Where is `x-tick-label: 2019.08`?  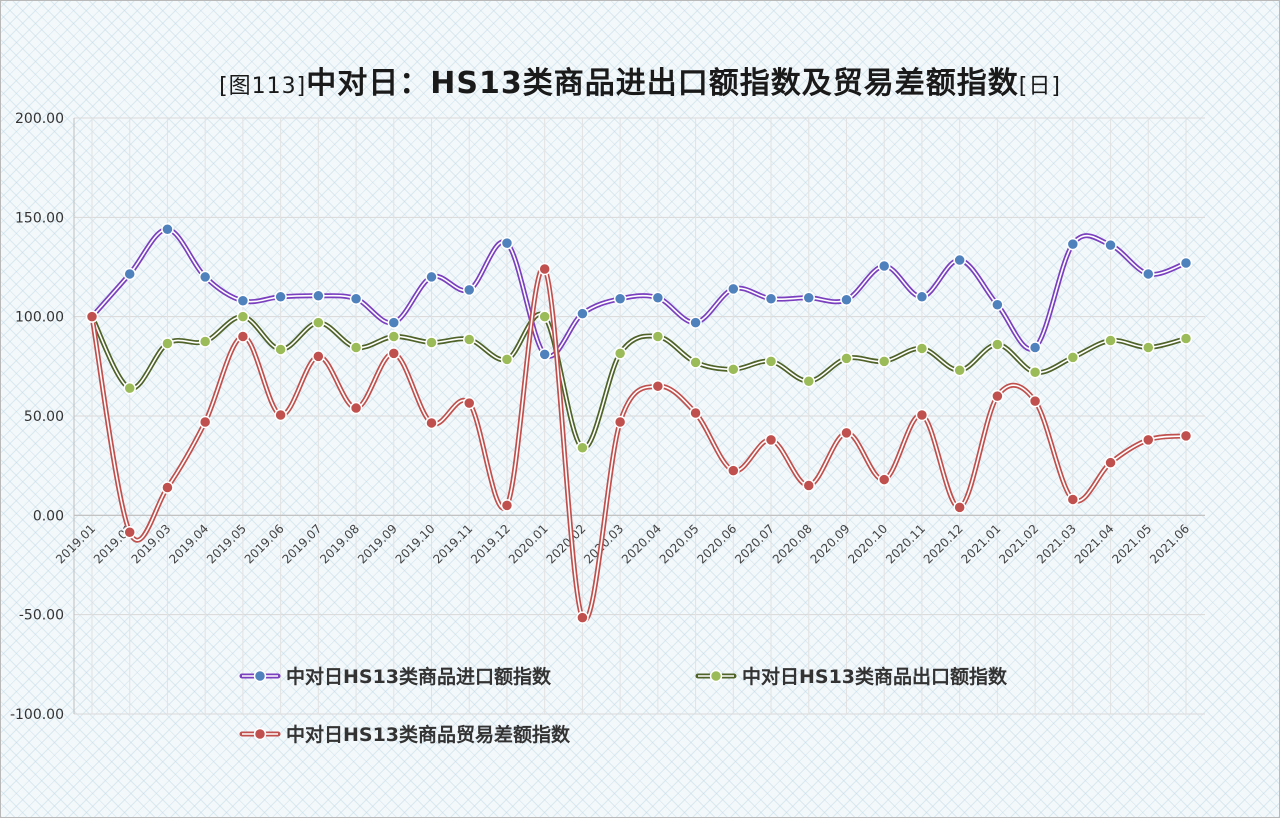 x-tick-label: 2019.08 is located at coordinates (339, 544).